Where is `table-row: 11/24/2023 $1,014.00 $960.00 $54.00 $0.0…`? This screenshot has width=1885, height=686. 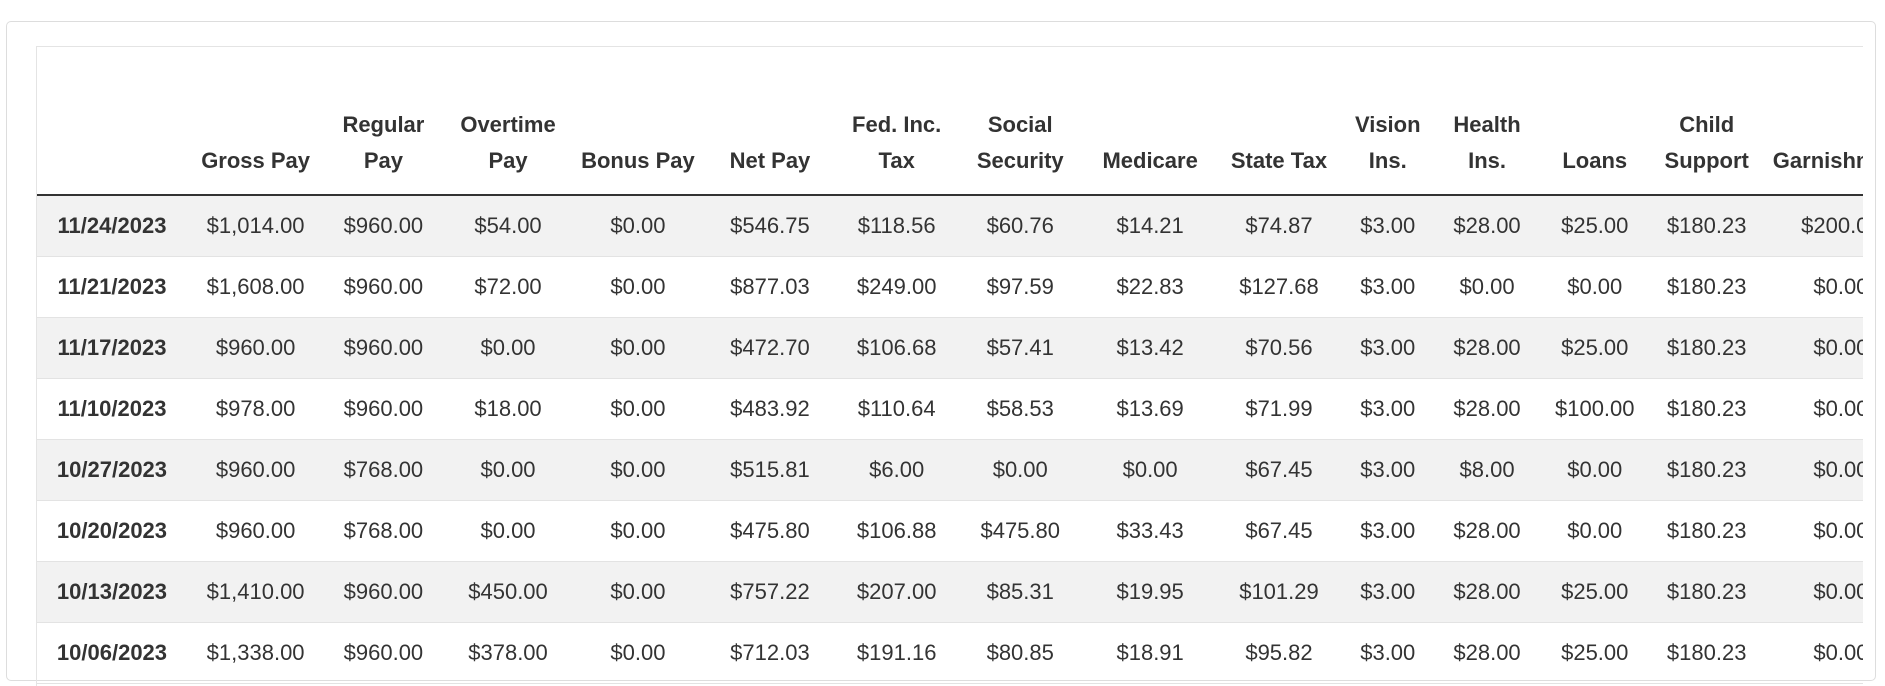 table-row: 11/24/2023 $1,014.00 $960.00 $54.00 $0.0… is located at coordinates (950, 226).